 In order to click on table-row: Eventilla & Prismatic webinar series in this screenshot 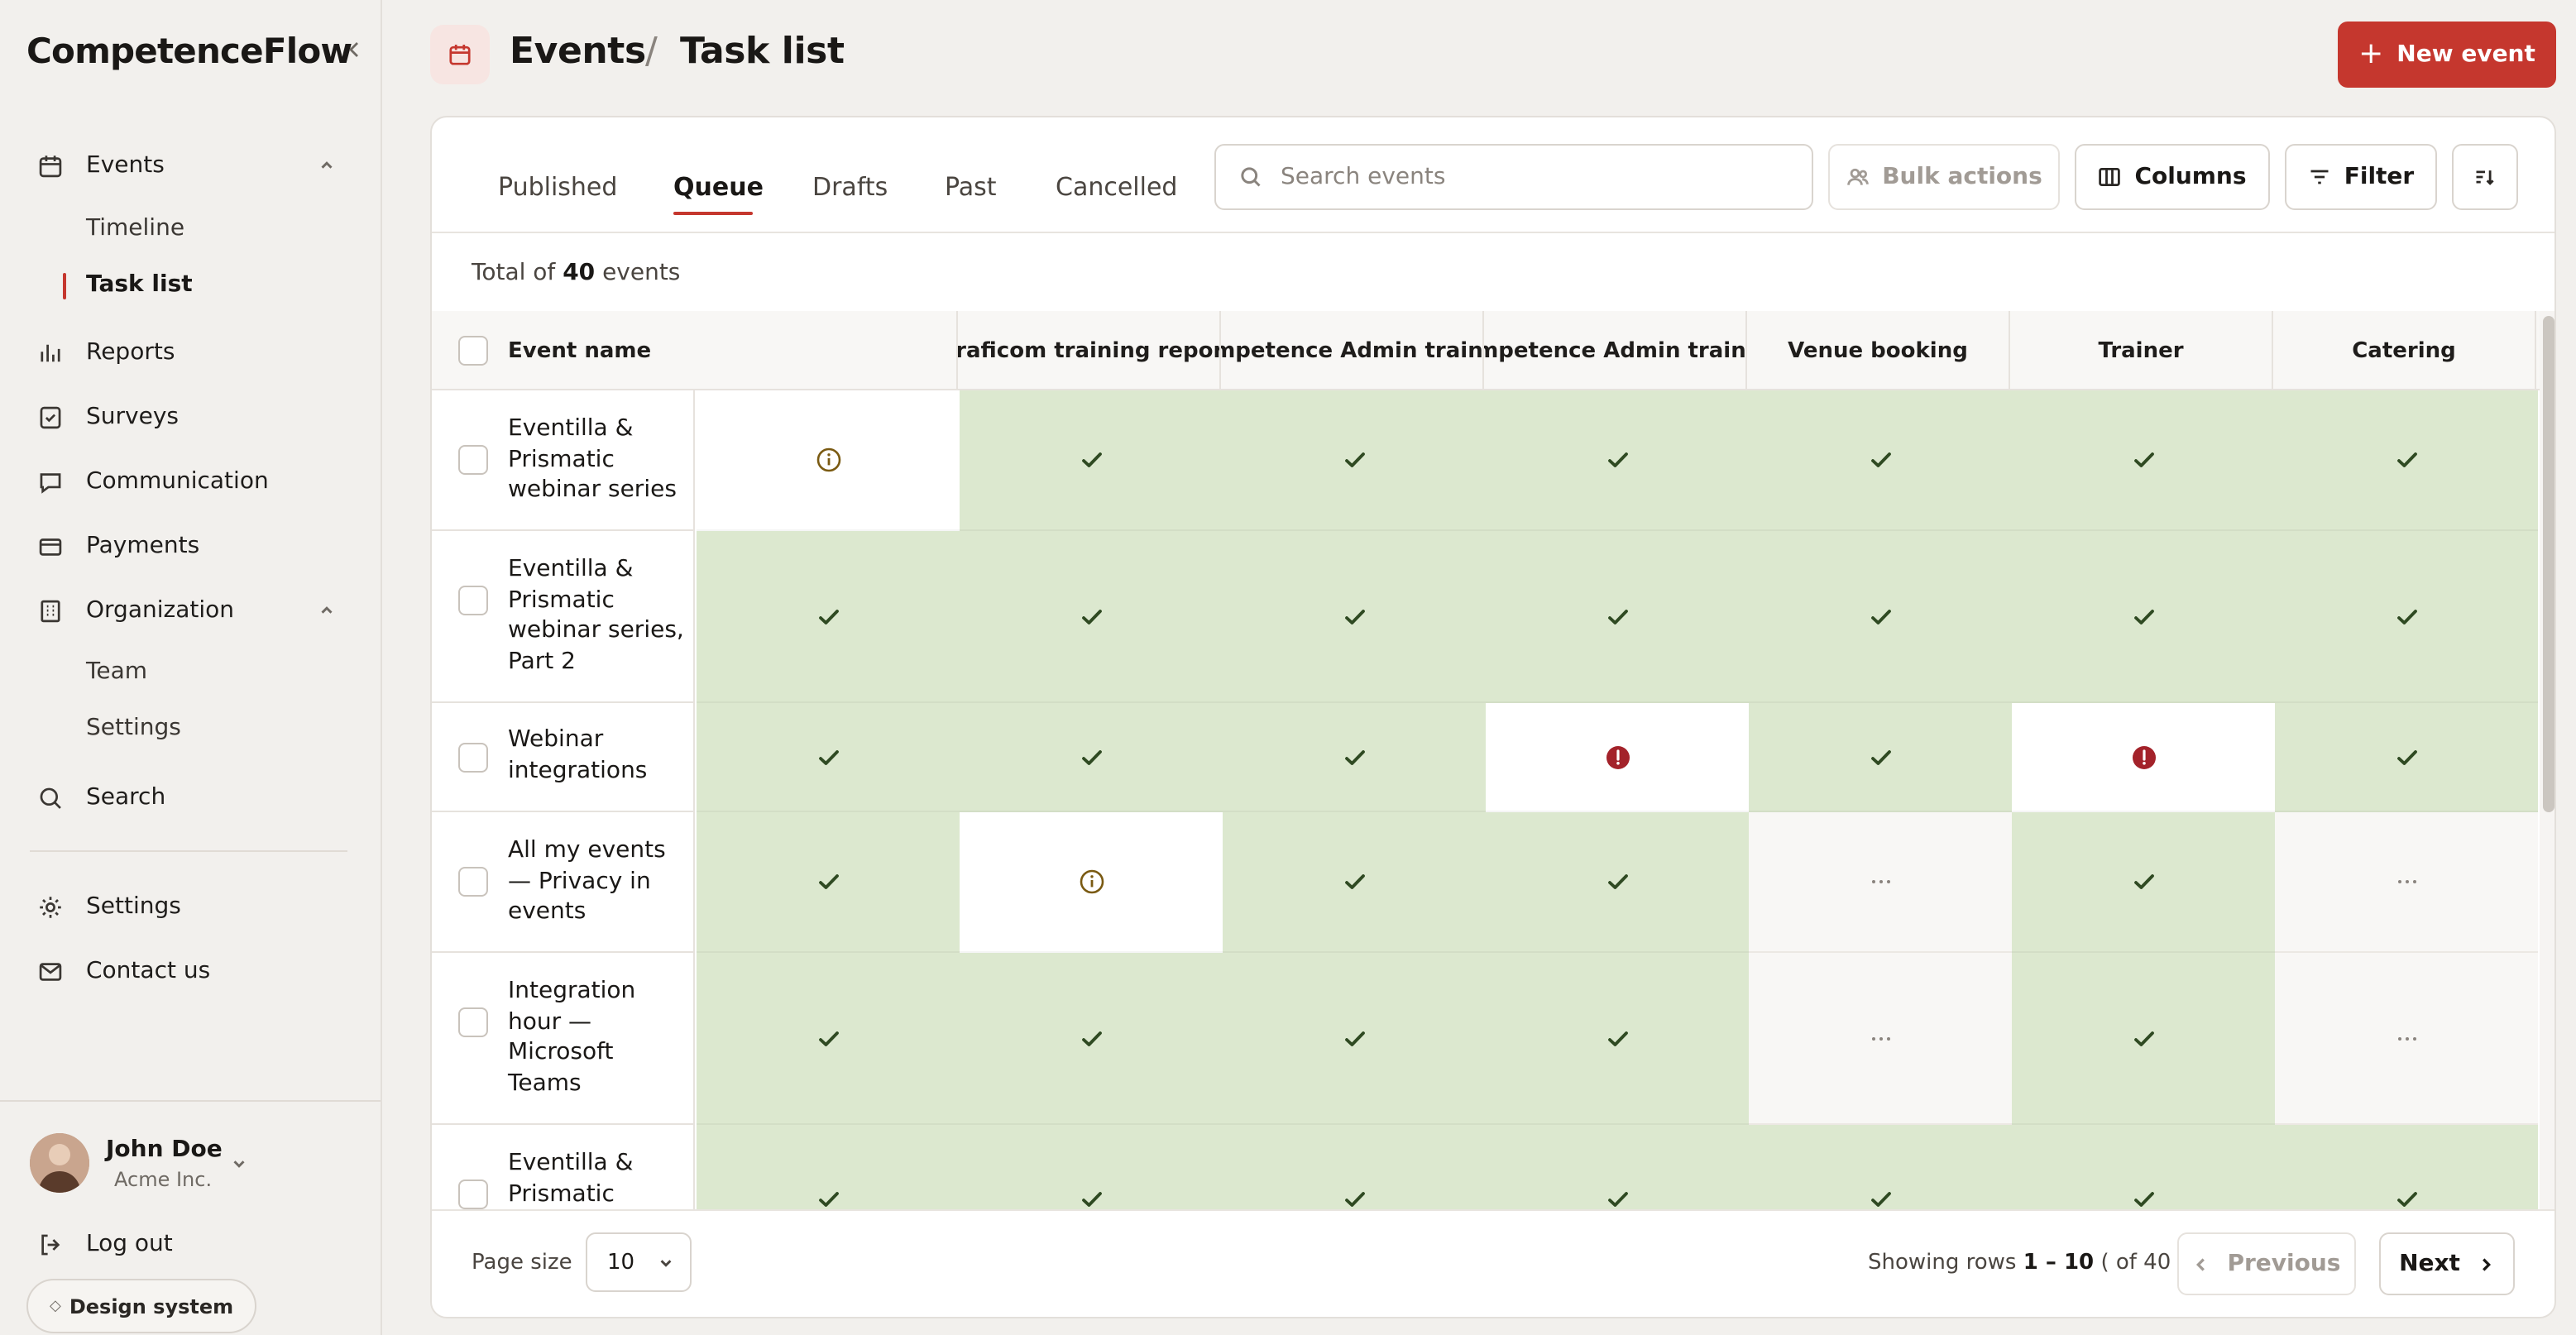, I will do `click(1486, 461)`.